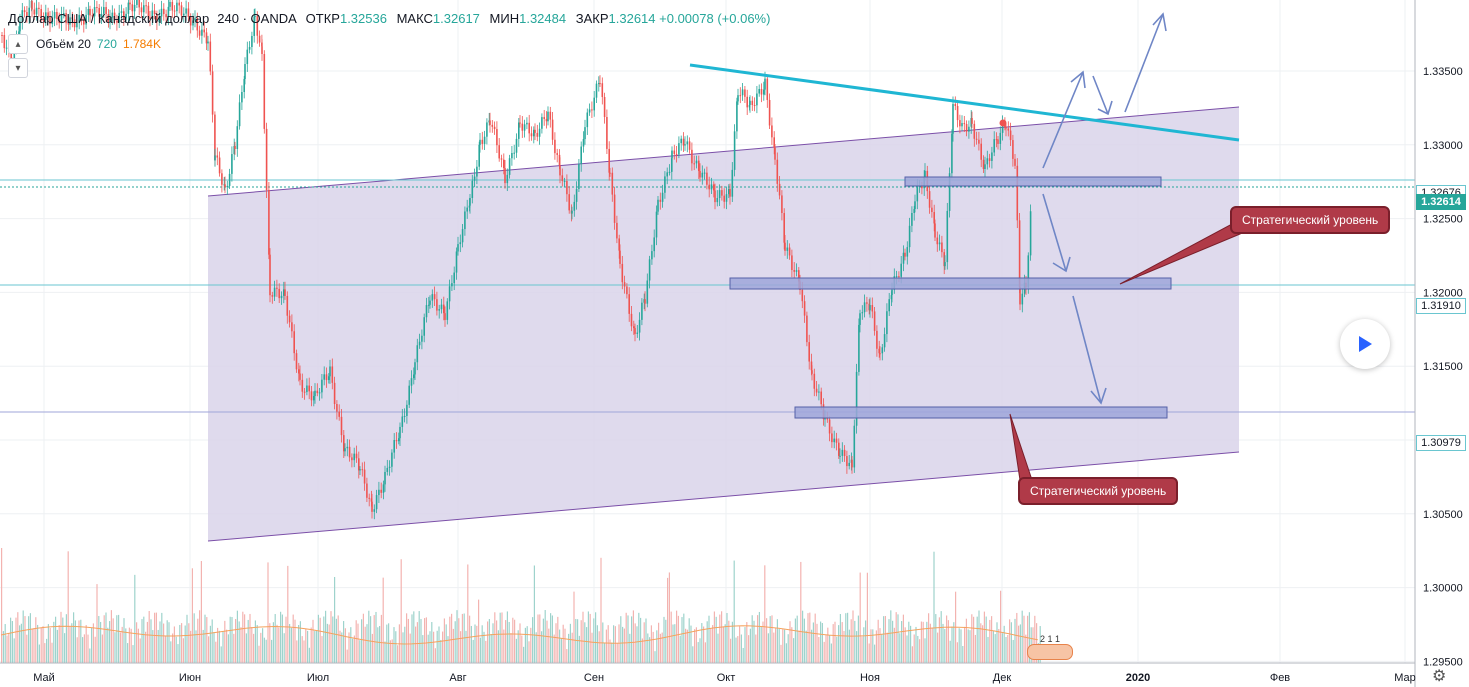  I want to click on volume-label: Объём 20, so click(63, 44).